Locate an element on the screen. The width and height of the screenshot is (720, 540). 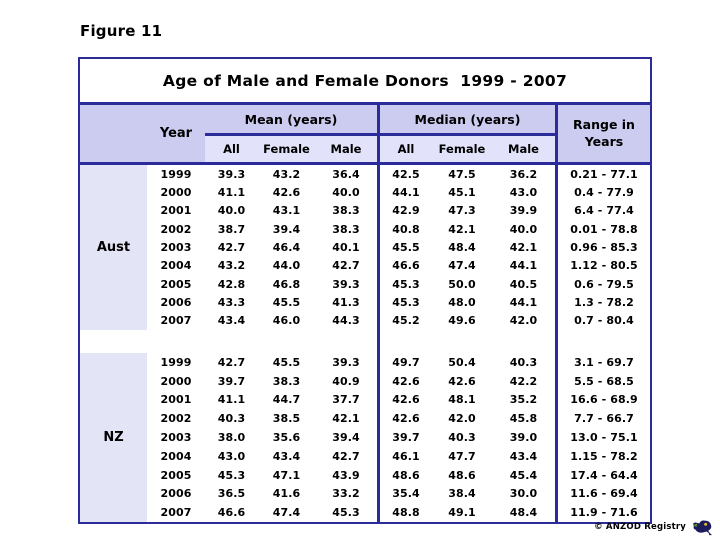
cell-median-all: 48.8 is located at coordinates (406, 513).